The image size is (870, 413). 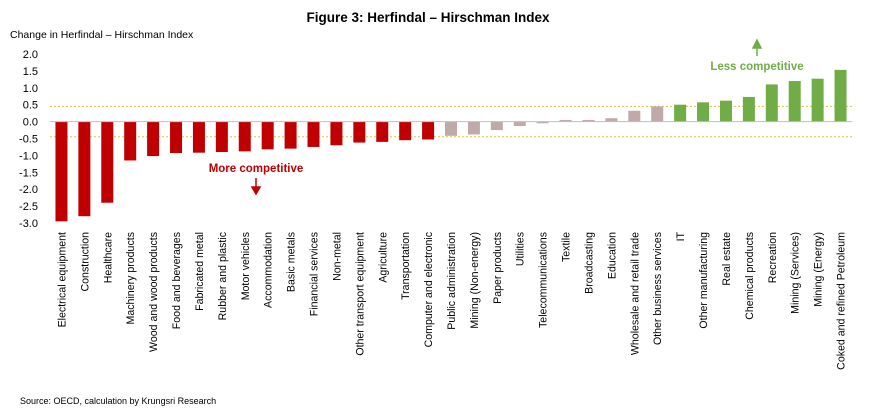 I want to click on category-label: Financial services, so click(x=315, y=274).